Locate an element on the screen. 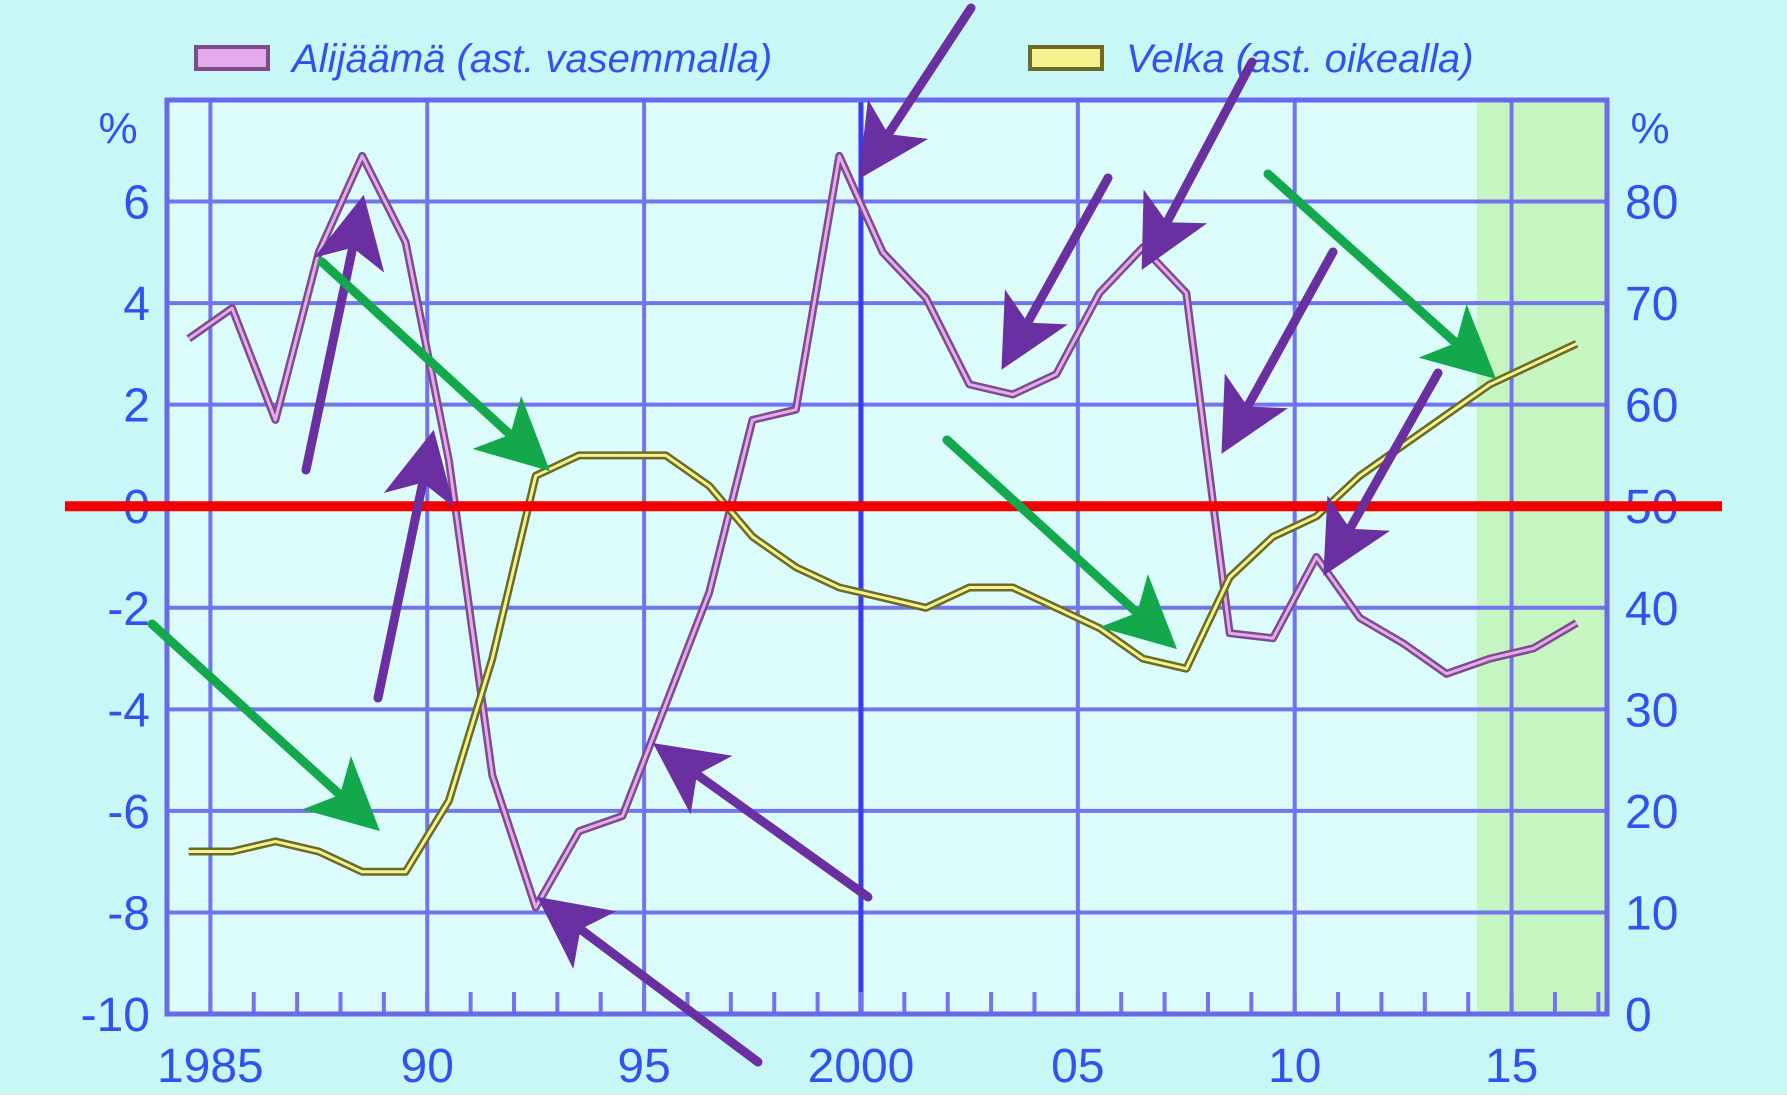  y-left-tick-label: 4 is located at coordinates (136, 304).